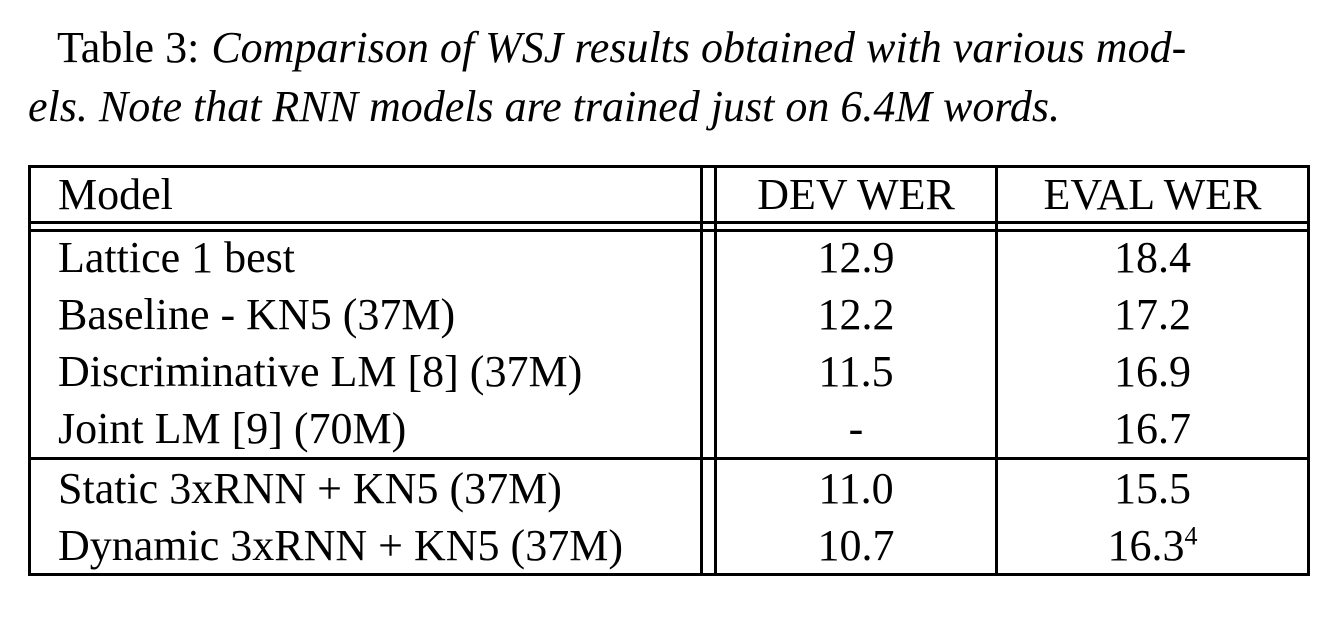 This screenshot has height=622, width=1340. I want to click on table-rule-bottom, so click(669, 574).